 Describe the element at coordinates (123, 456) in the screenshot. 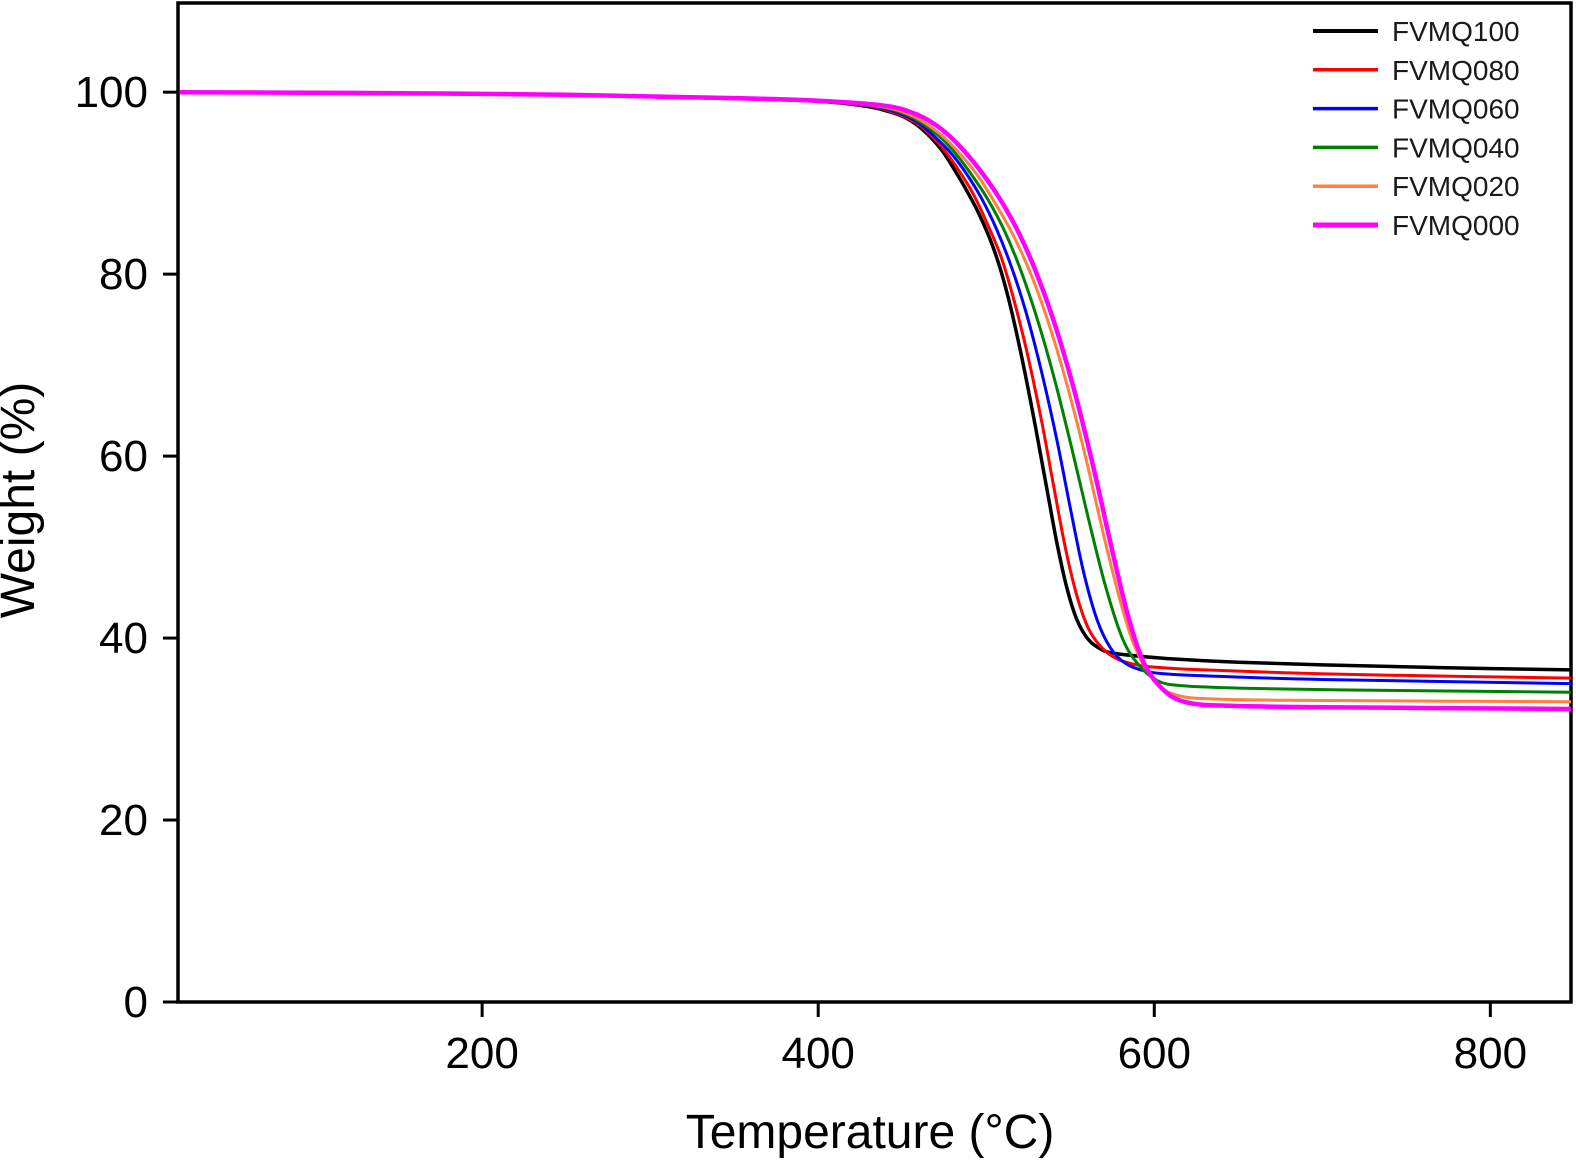

I see `y-tick-label: 60` at that location.